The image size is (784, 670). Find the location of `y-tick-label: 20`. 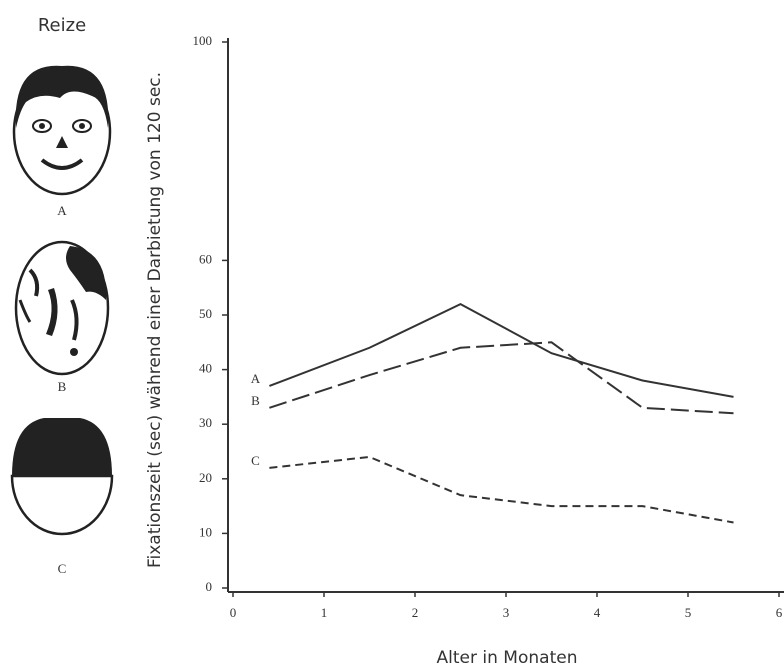

y-tick-label: 20 is located at coordinates (205, 477).